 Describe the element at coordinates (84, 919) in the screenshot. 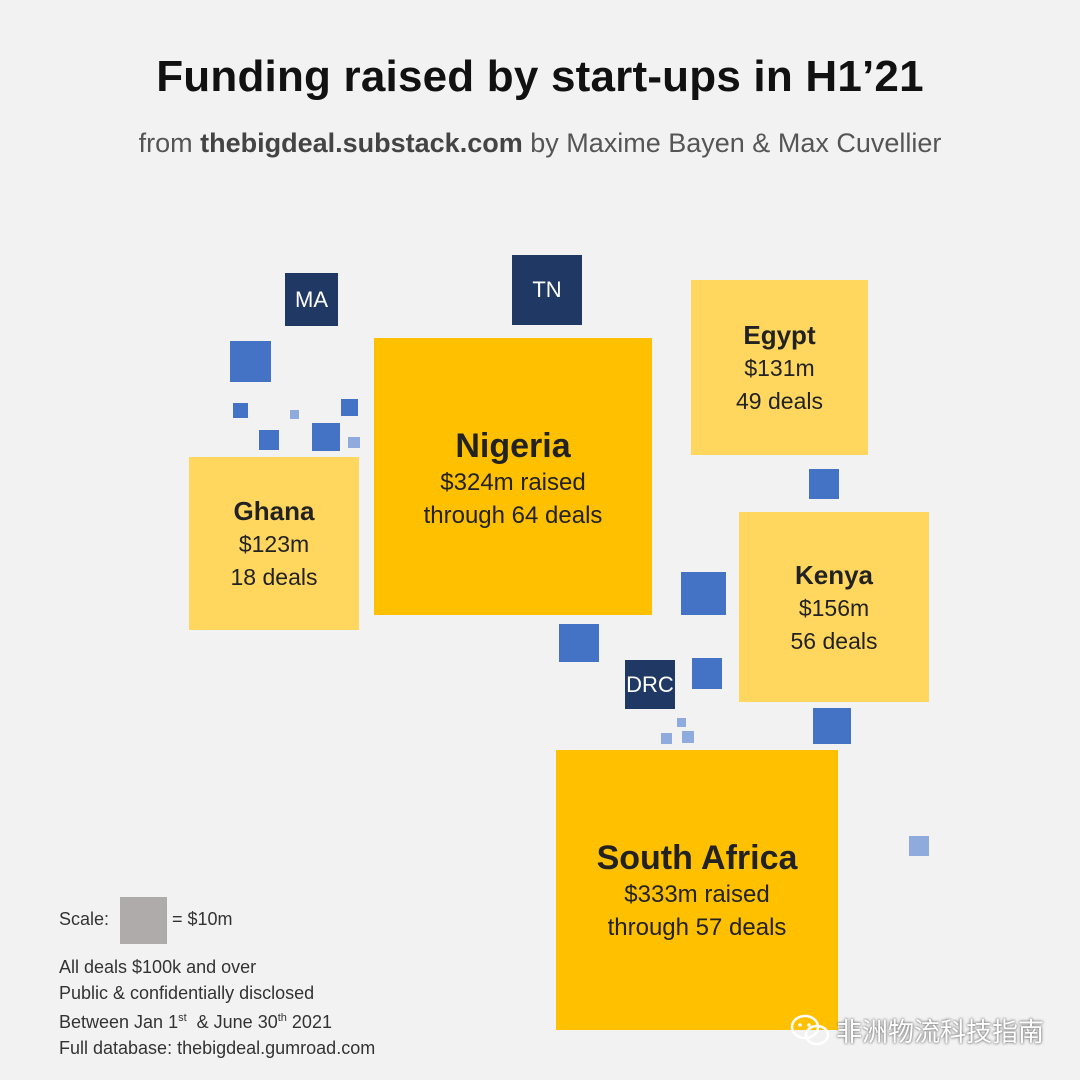

I see `scale-label: Scale:` at that location.